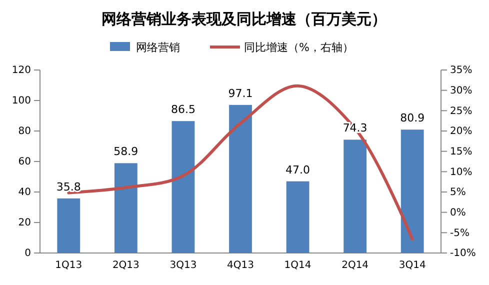 The image size is (489, 285). What do you see at coordinates (24, 223) in the screenshot?
I see `y-tick-label: 20` at bounding box center [24, 223].